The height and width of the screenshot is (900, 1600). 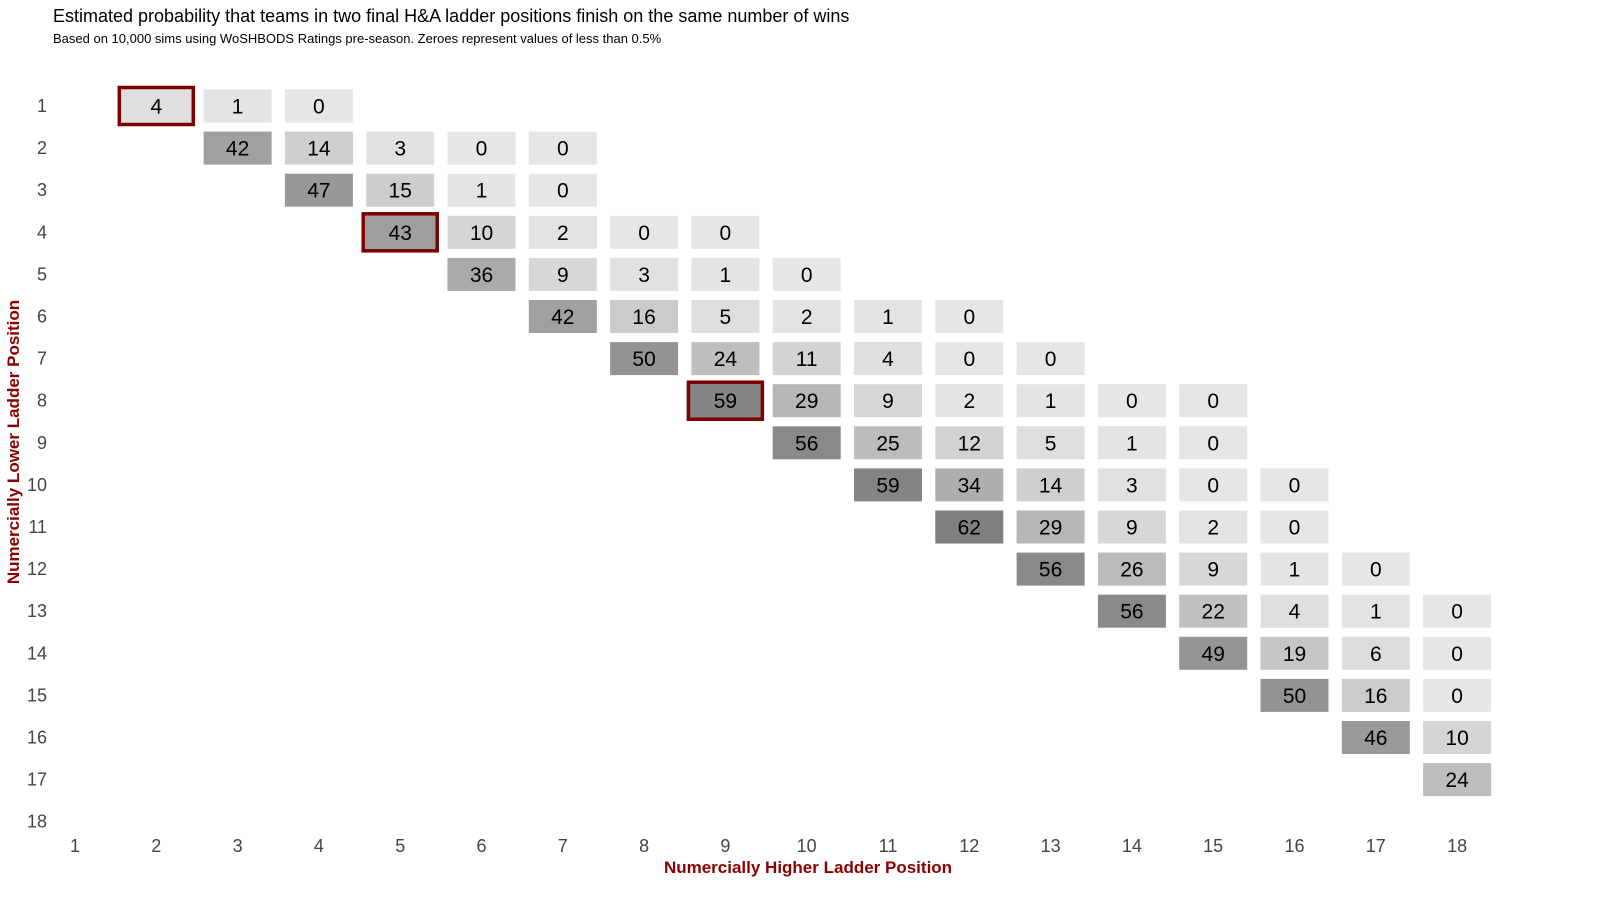 What do you see at coordinates (1050, 528) in the screenshot?
I see `cell-value-label: 29` at bounding box center [1050, 528].